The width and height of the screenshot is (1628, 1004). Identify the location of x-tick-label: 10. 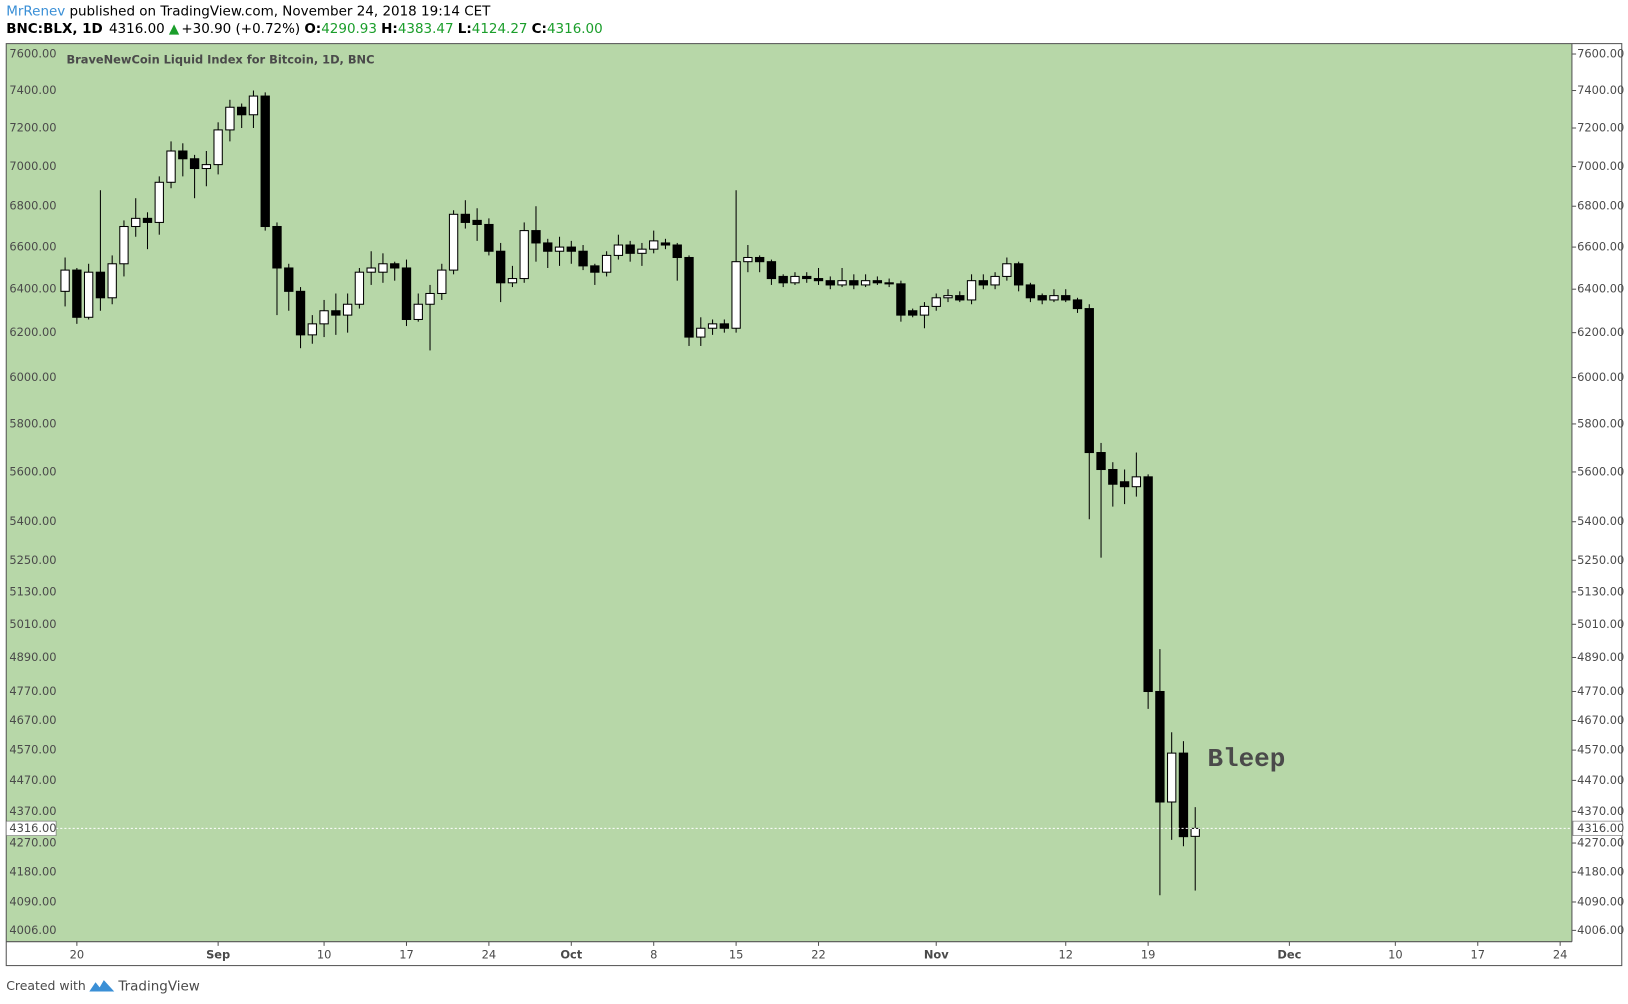
(1395, 955).